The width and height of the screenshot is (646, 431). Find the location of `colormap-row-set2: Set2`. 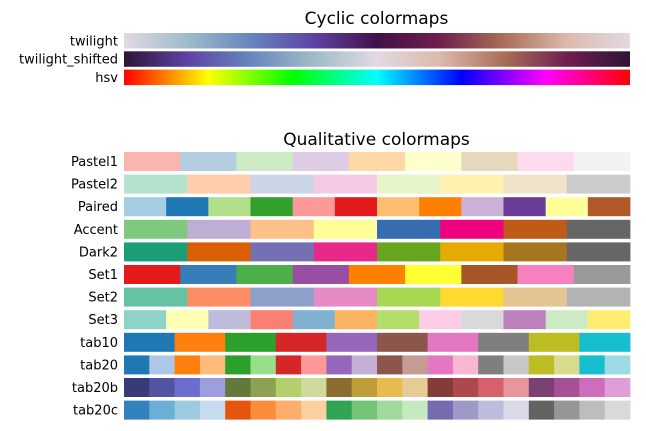

colormap-row-set2: Set2 is located at coordinates (359, 297).